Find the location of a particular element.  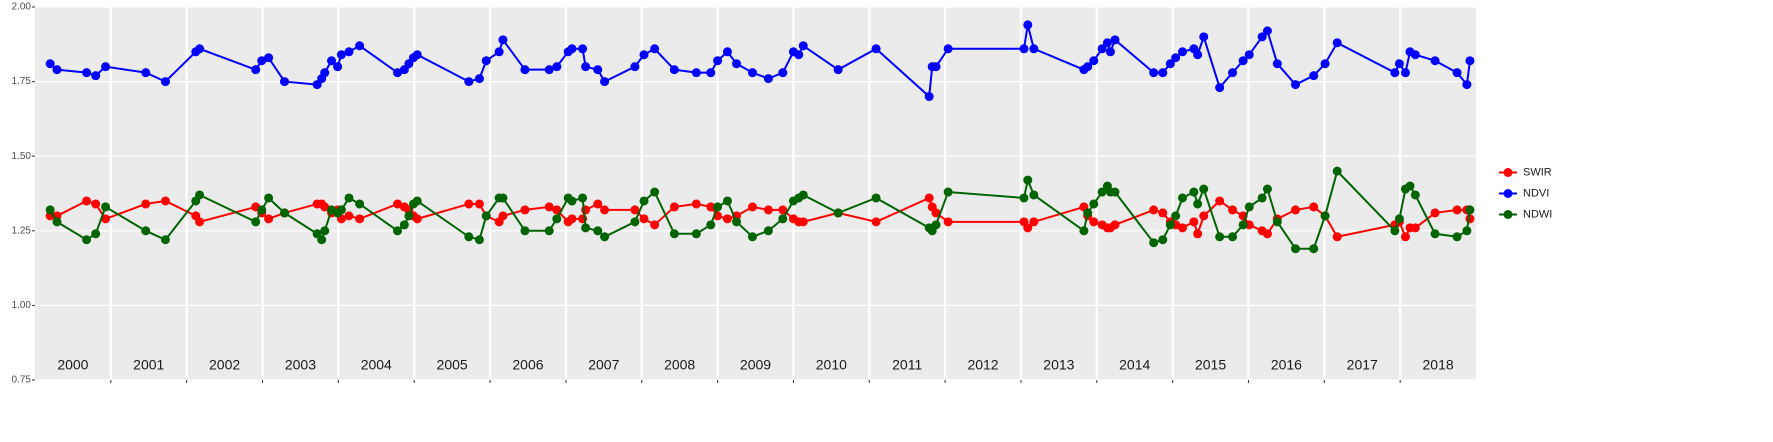

year-label: 2007 is located at coordinates (603, 365).